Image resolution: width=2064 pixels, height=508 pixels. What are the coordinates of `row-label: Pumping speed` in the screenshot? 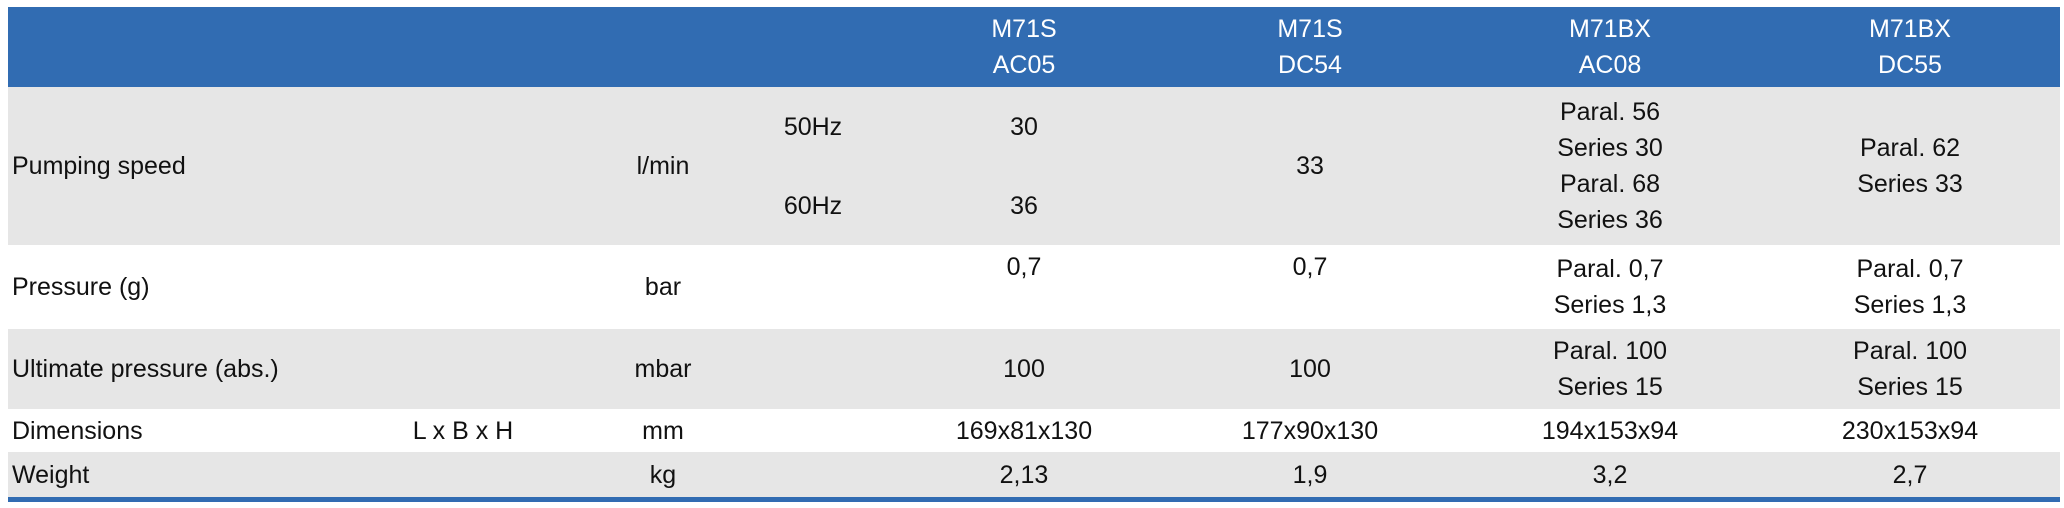 It's located at (173, 166).